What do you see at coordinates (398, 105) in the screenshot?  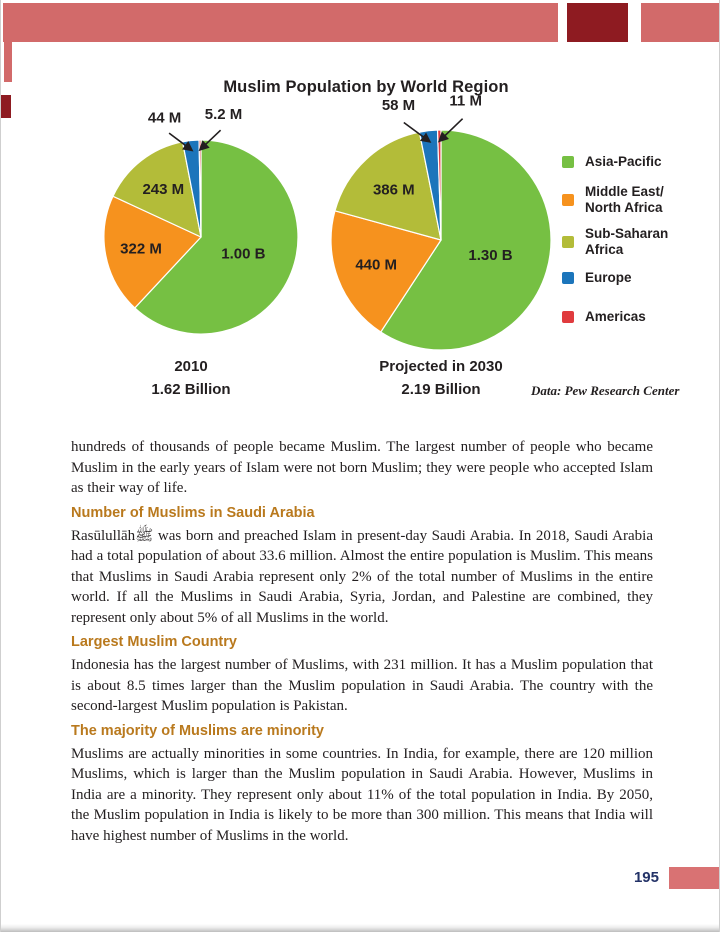 I see `slice-value-label: 58 M` at bounding box center [398, 105].